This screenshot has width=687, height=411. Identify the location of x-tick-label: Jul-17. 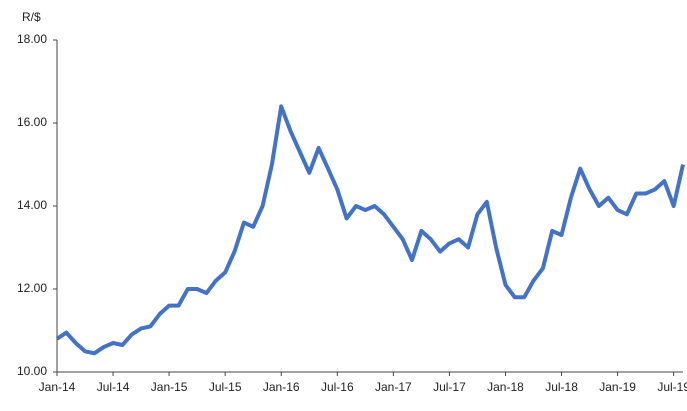
(449, 387).